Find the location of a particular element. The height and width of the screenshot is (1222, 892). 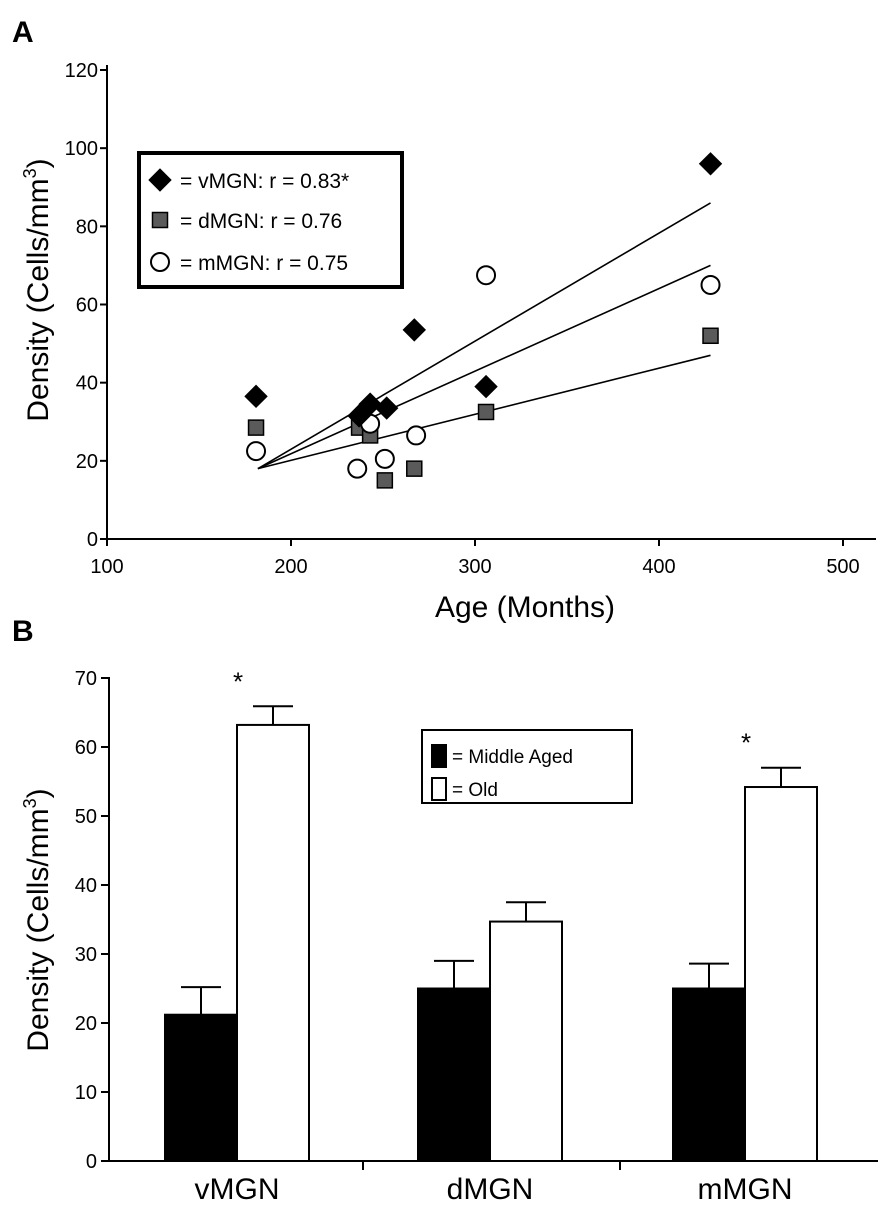

y-tick-label: 80 is located at coordinates (87, 227).